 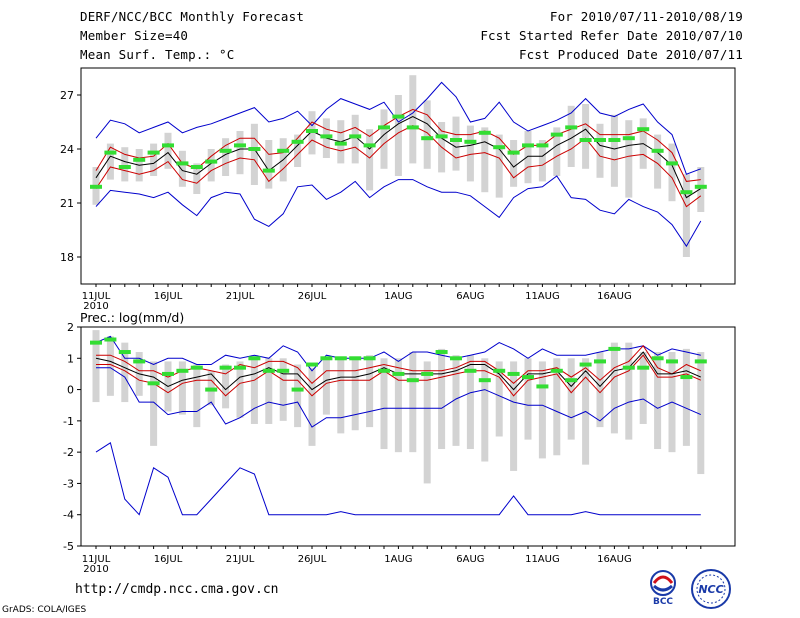 What do you see at coordinates (177, 589) in the screenshot?
I see `footer-url: http://cmdp.ncc.cma.gov.cn` at bounding box center [177, 589].